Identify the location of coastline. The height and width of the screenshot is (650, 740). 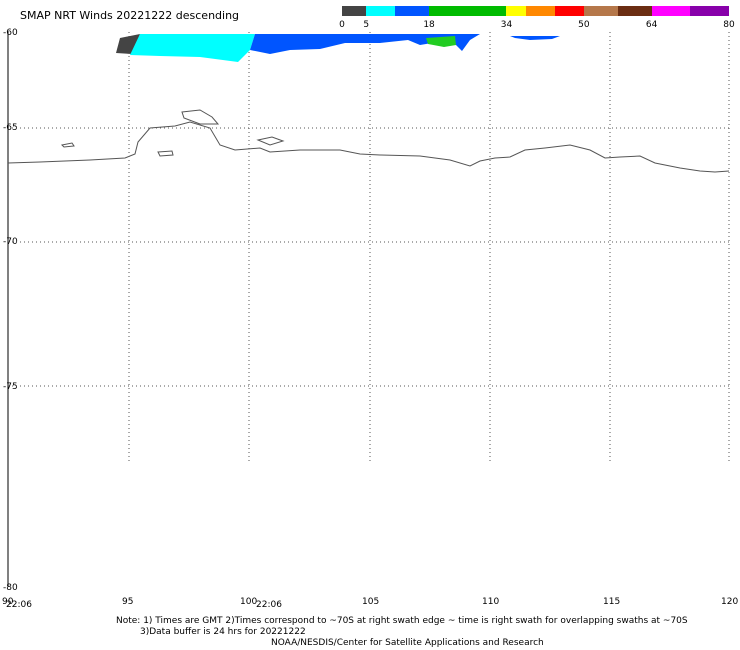
(368, 141).